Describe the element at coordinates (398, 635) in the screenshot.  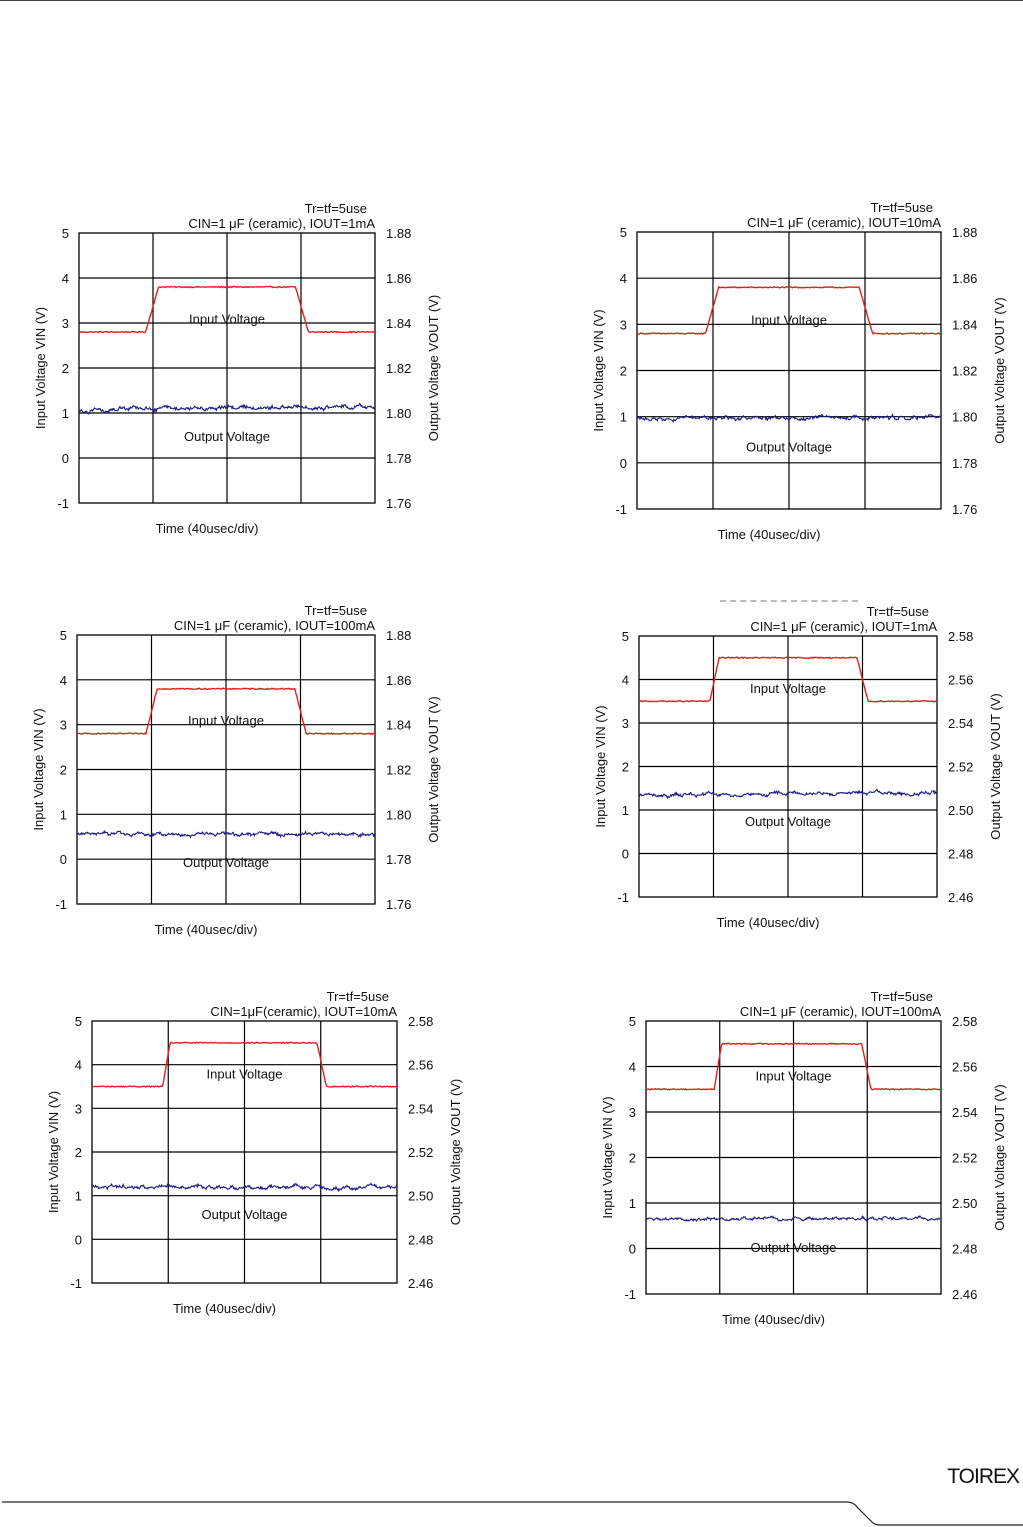
I see `y-tick-right: 1.88` at that location.